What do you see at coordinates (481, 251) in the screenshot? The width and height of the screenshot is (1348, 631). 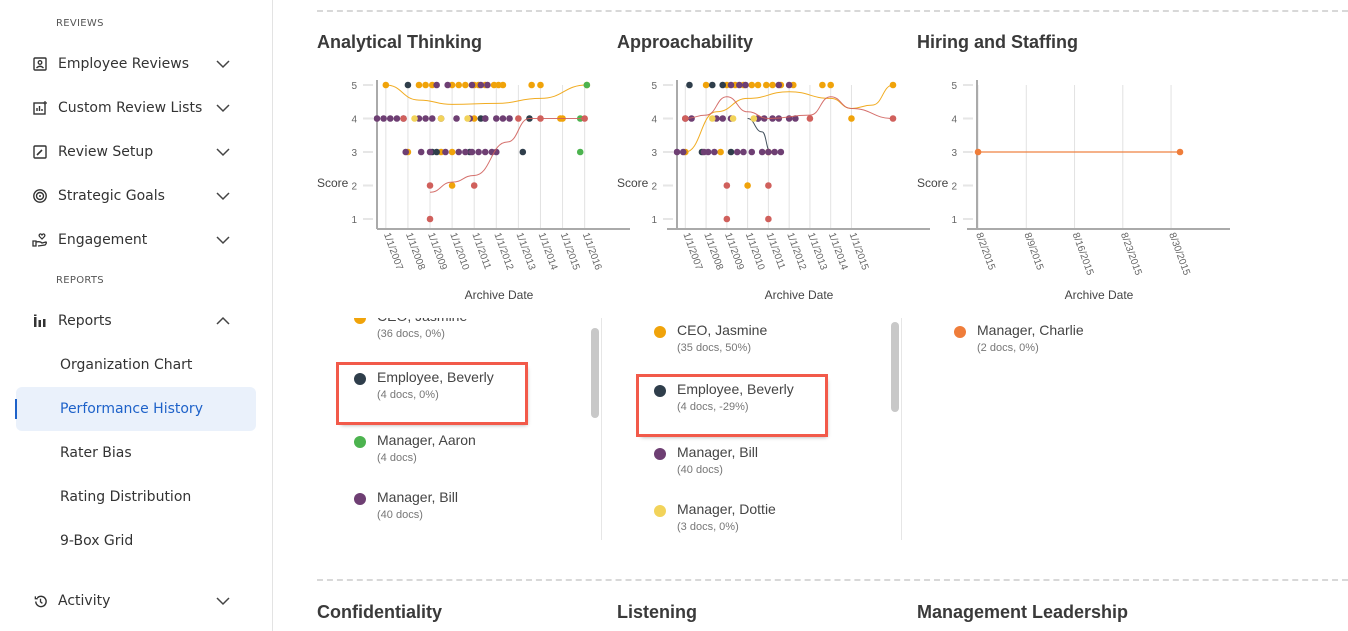 I see `x-tick-label: 1/1/2011` at bounding box center [481, 251].